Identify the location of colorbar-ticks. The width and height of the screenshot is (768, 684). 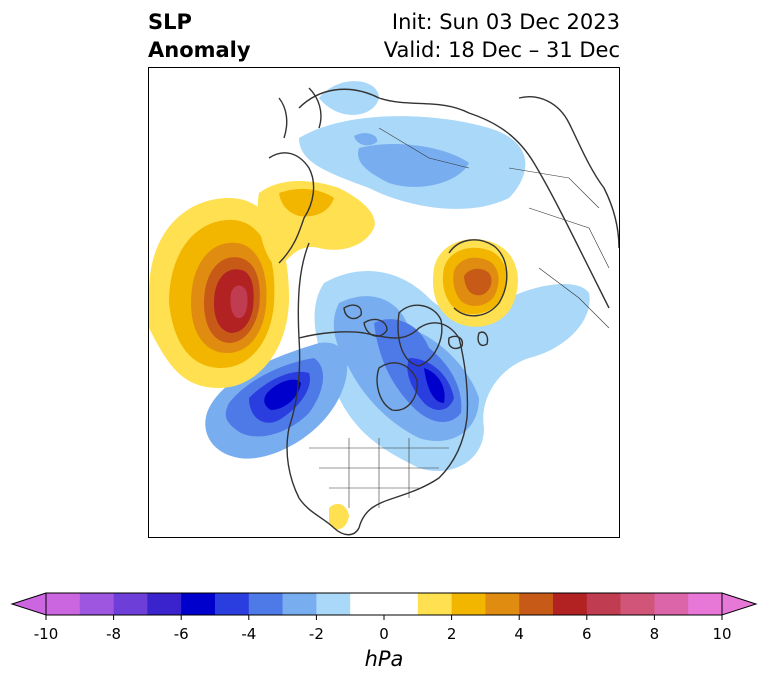
(384, 617).